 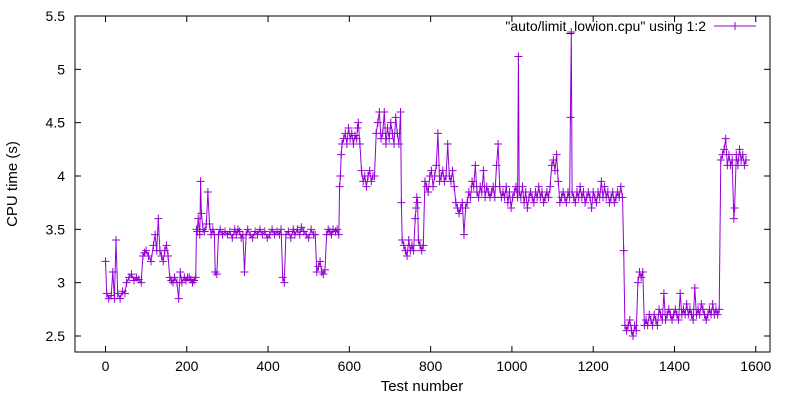 What do you see at coordinates (56, 16) in the screenshot?
I see `y-tick-label: 5.5` at bounding box center [56, 16].